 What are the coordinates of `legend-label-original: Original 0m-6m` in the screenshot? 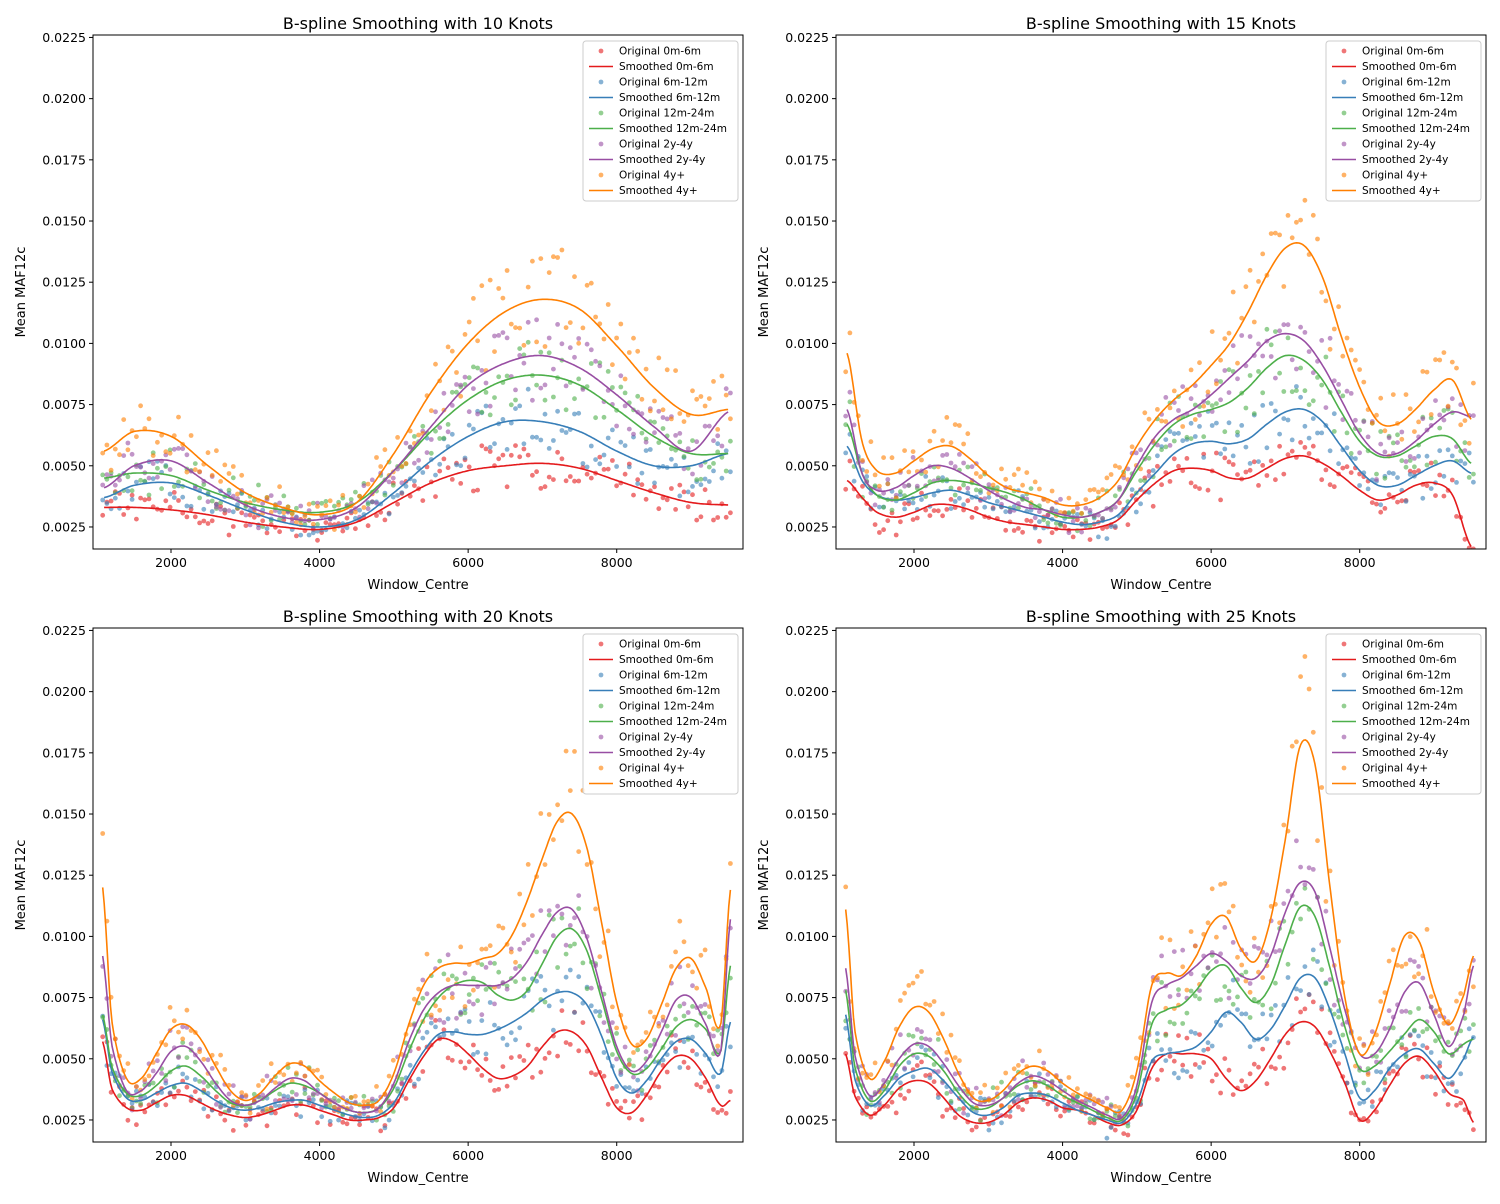 It's located at (660, 645).